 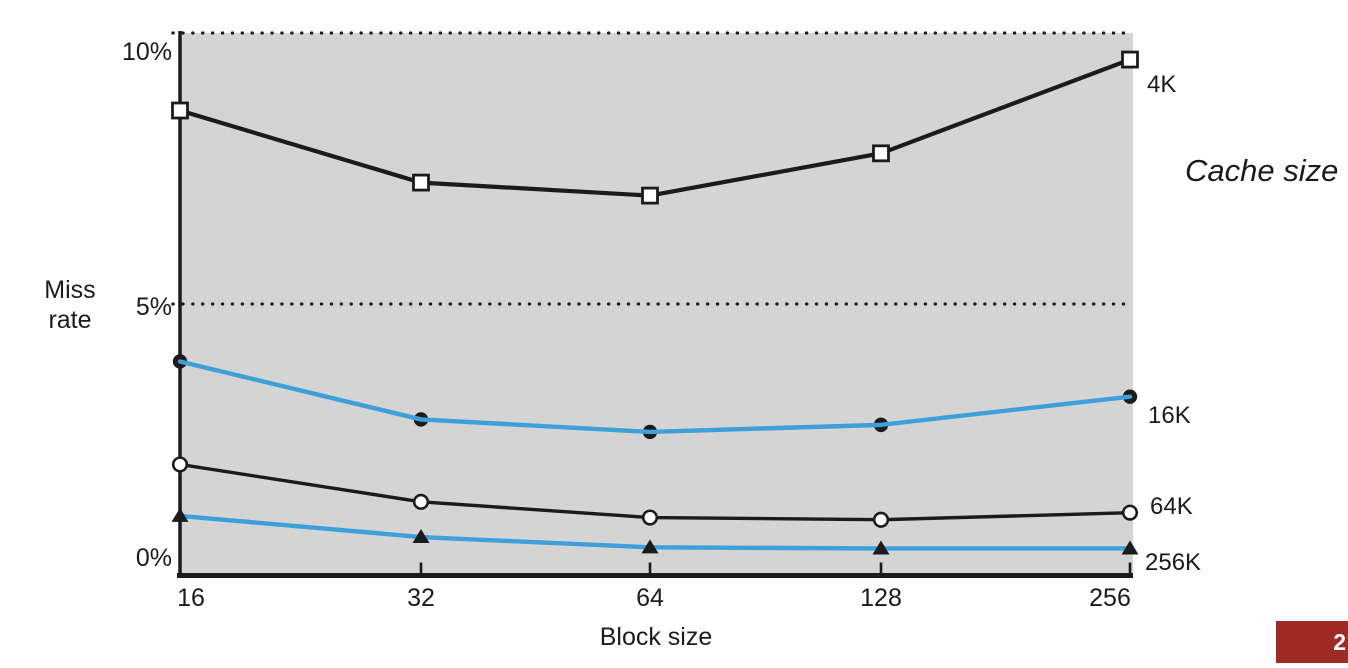 What do you see at coordinates (69, 290) in the screenshot?
I see `y-axis-title-line1: Miss` at bounding box center [69, 290].